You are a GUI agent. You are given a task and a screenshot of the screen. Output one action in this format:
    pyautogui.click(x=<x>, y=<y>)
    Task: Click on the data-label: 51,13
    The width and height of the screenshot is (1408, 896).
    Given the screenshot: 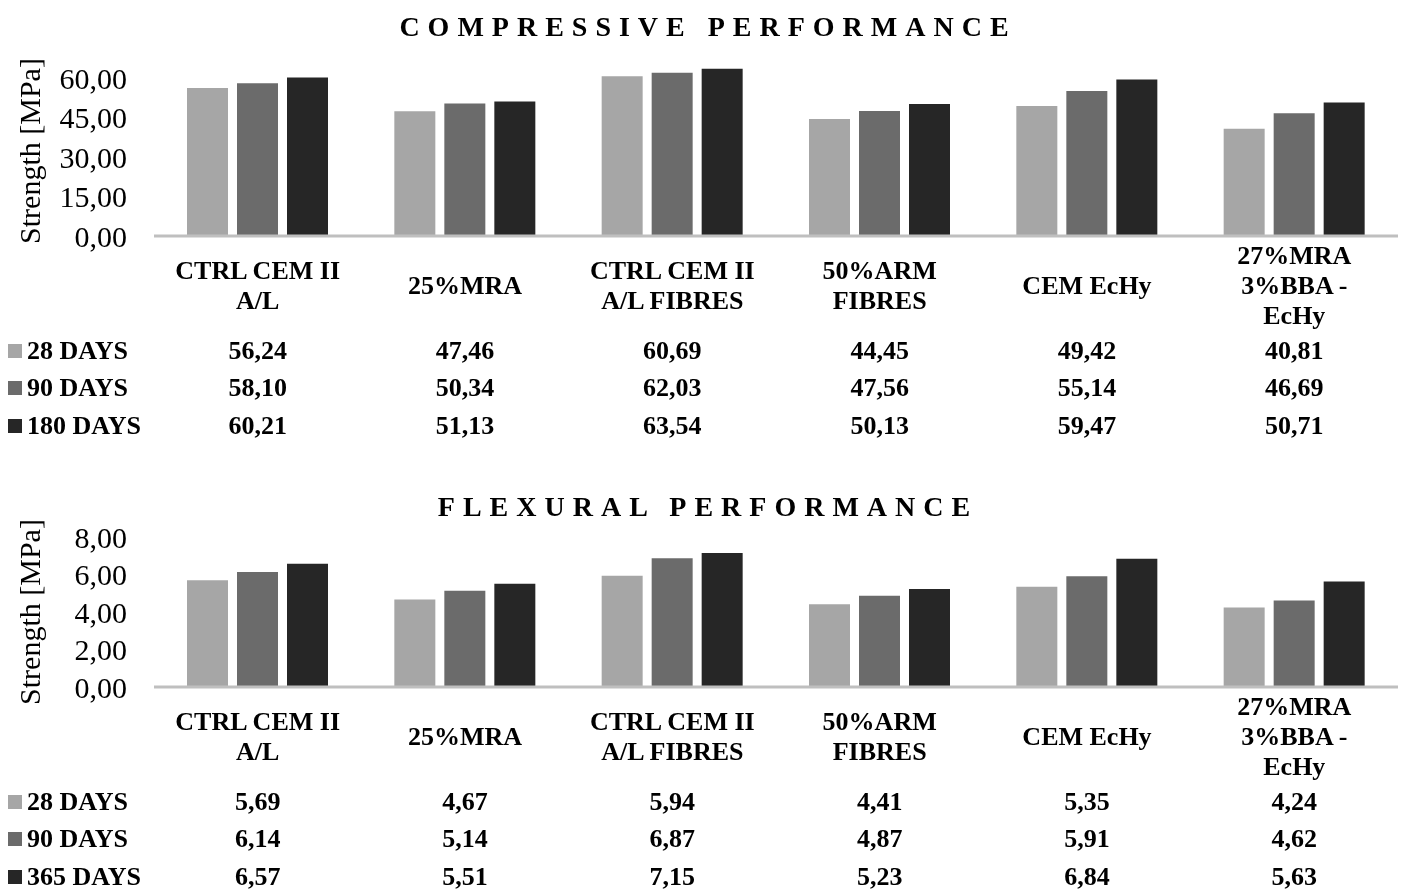 What is the action you would take?
    pyautogui.click(x=465, y=425)
    